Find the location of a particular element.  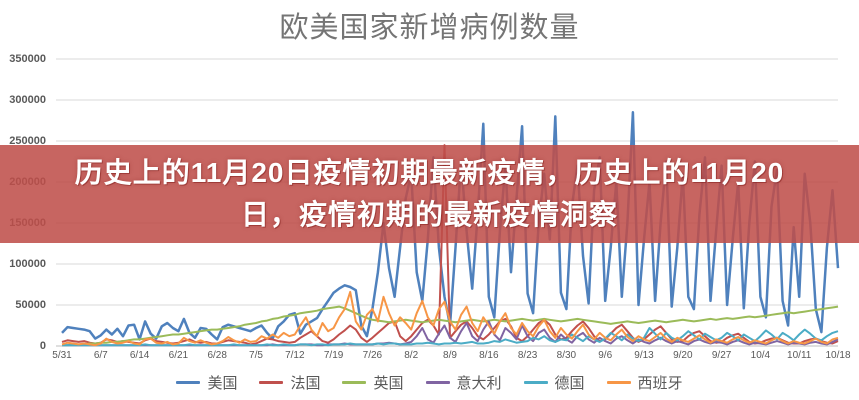

legend-label: 英国 is located at coordinates (388, 383).